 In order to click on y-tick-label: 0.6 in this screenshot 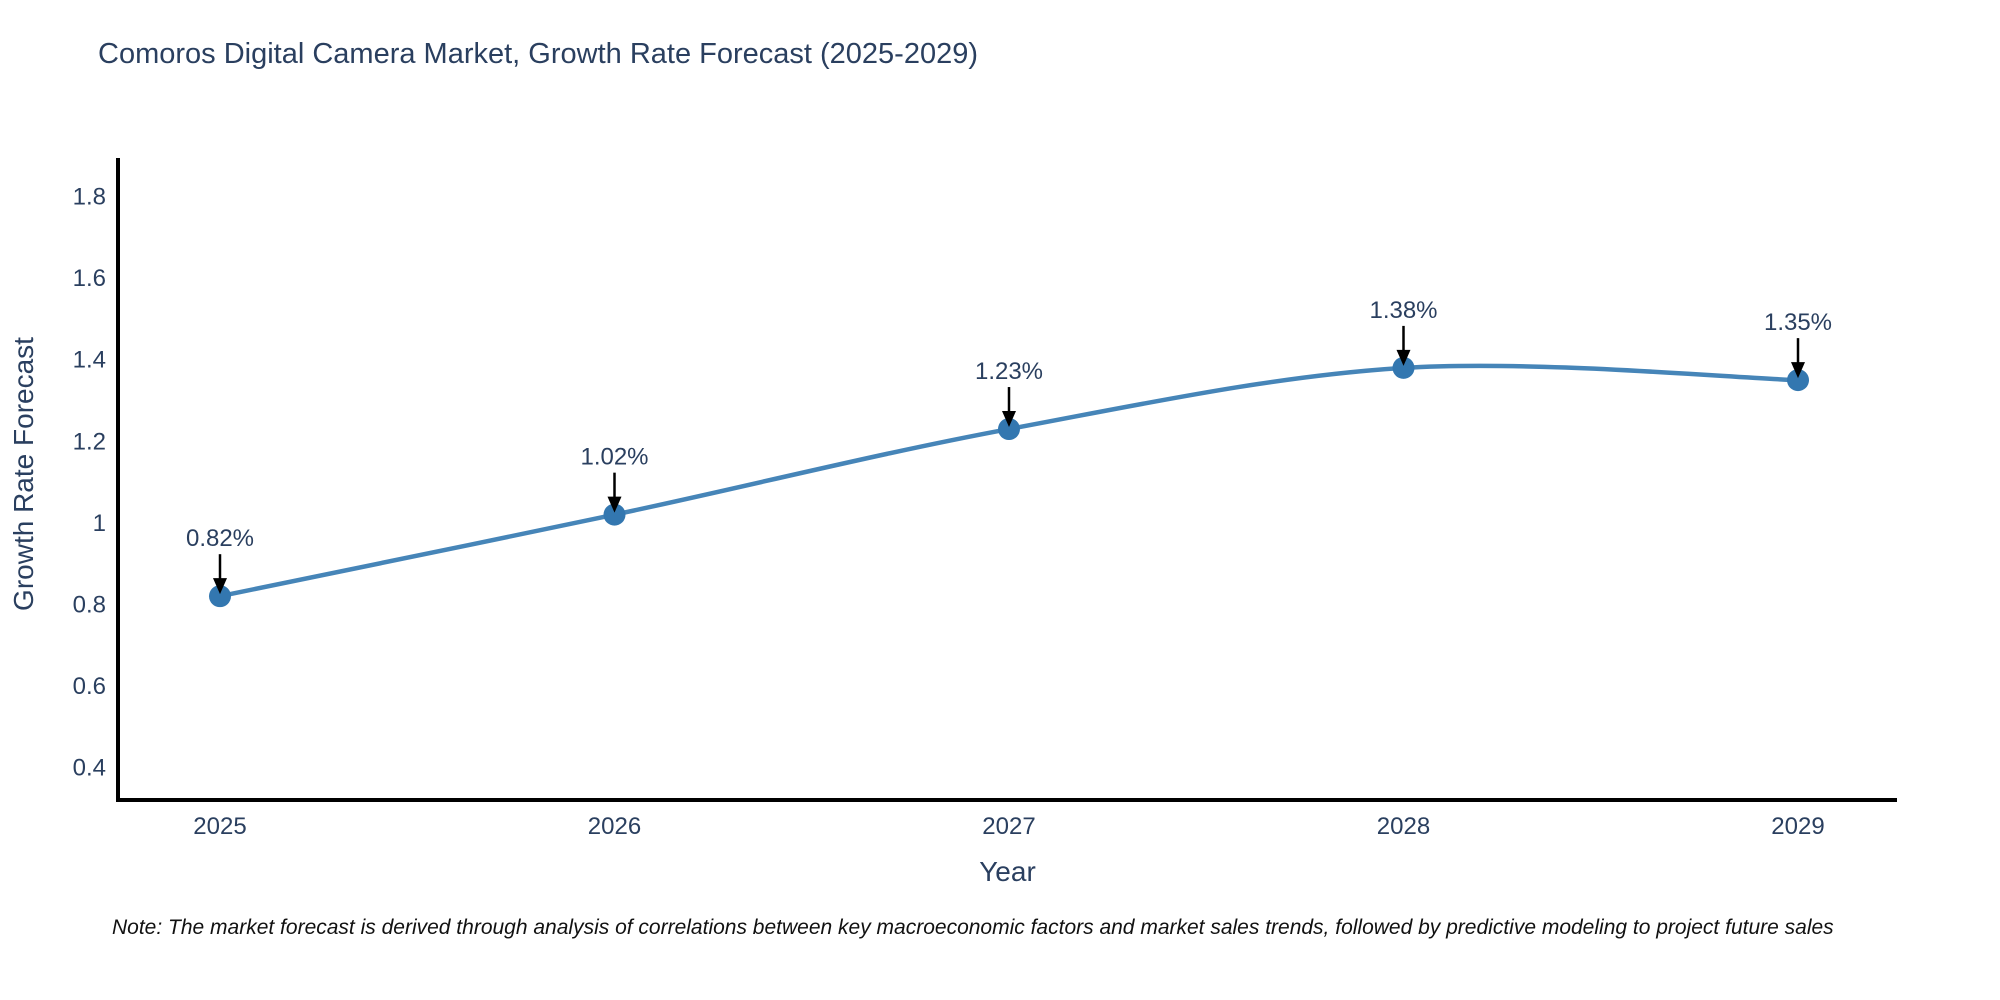, I will do `click(89, 686)`.